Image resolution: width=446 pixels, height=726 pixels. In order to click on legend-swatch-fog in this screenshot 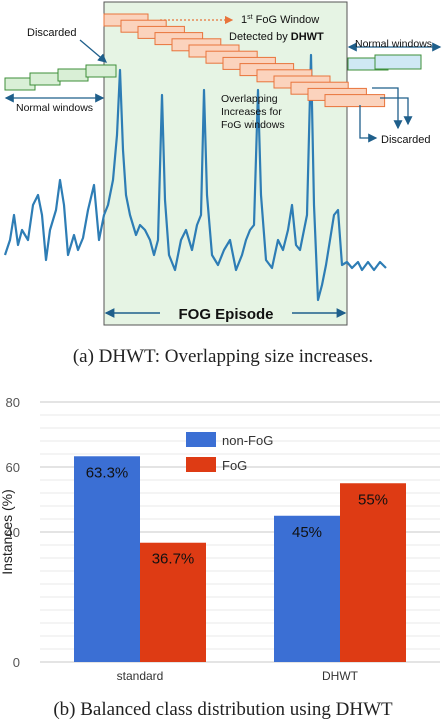, I will do `click(201, 464)`.